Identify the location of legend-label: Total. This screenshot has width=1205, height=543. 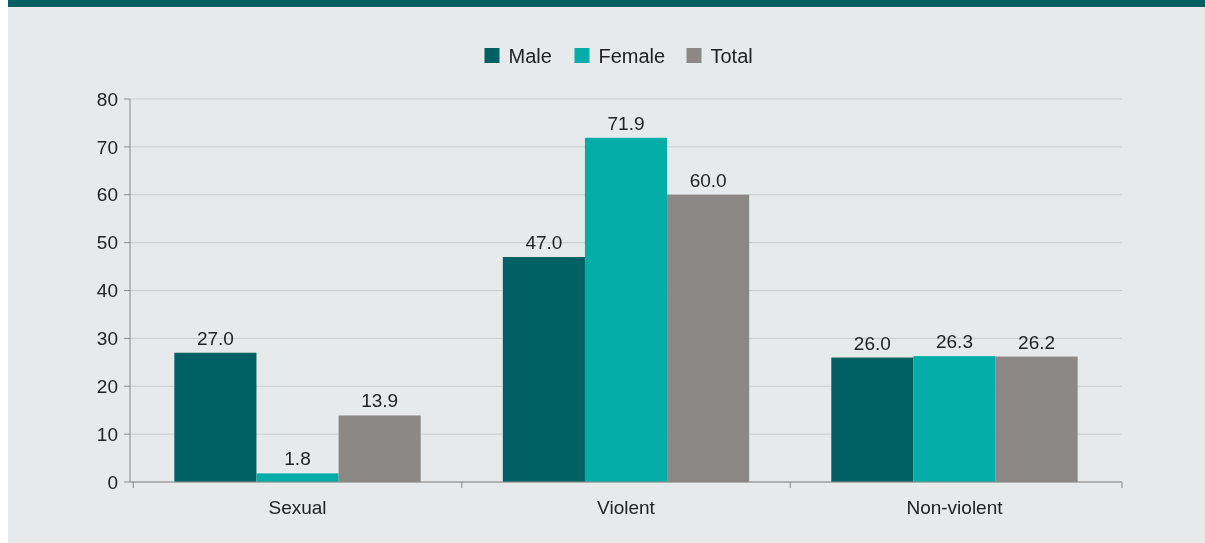
(731, 56).